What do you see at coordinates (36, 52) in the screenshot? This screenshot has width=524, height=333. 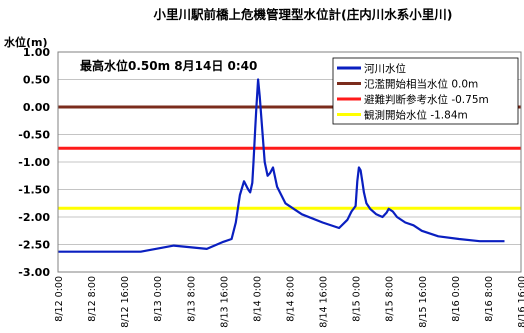 I see `y-tick-label: 1.00` at bounding box center [36, 52].